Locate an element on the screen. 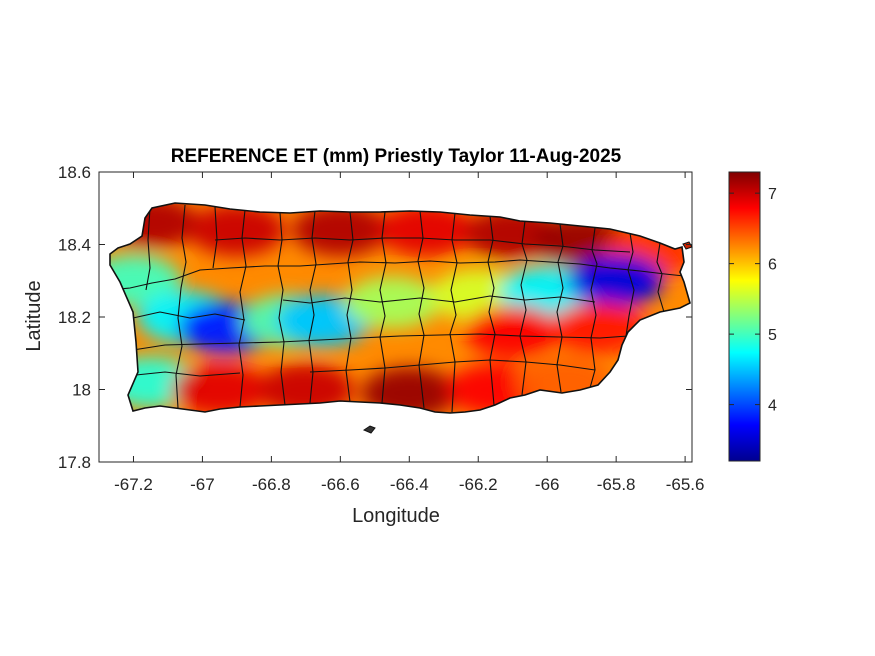 This screenshot has height=656, width=875. caja-de-muertos-islet is located at coordinates (369, 429).